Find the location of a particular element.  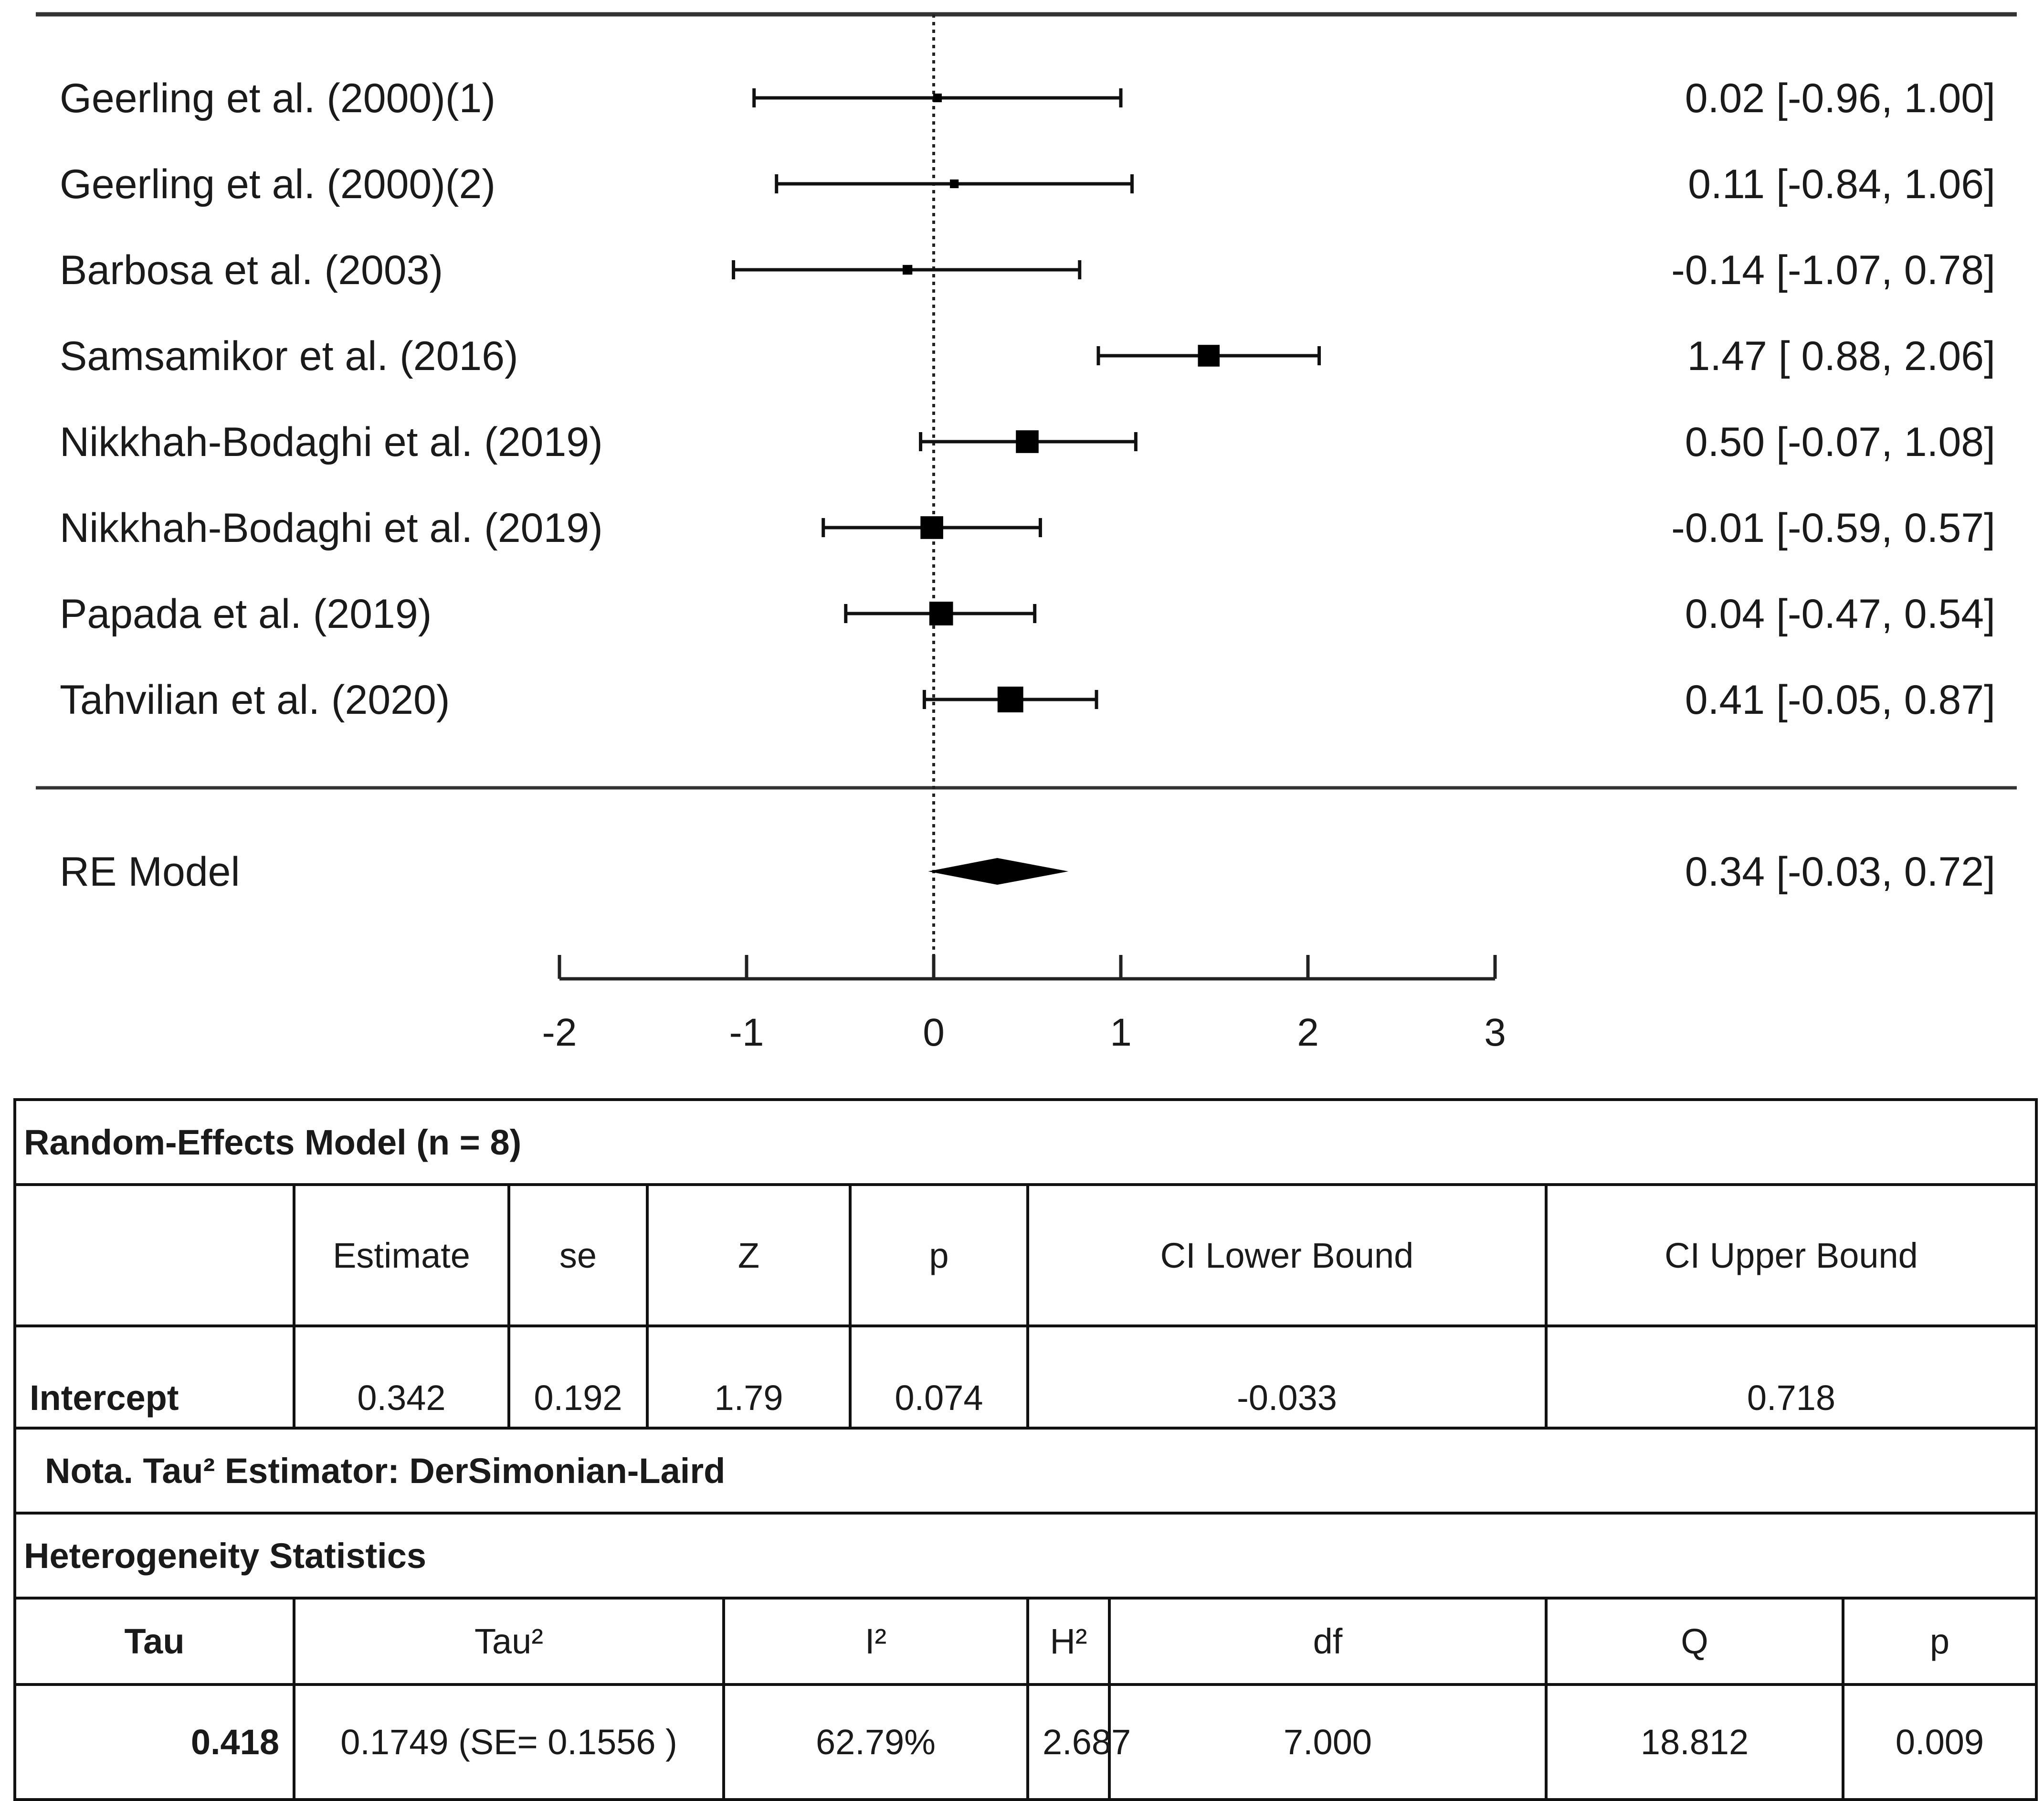

x-tick-label: -1 is located at coordinates (746, 1032).